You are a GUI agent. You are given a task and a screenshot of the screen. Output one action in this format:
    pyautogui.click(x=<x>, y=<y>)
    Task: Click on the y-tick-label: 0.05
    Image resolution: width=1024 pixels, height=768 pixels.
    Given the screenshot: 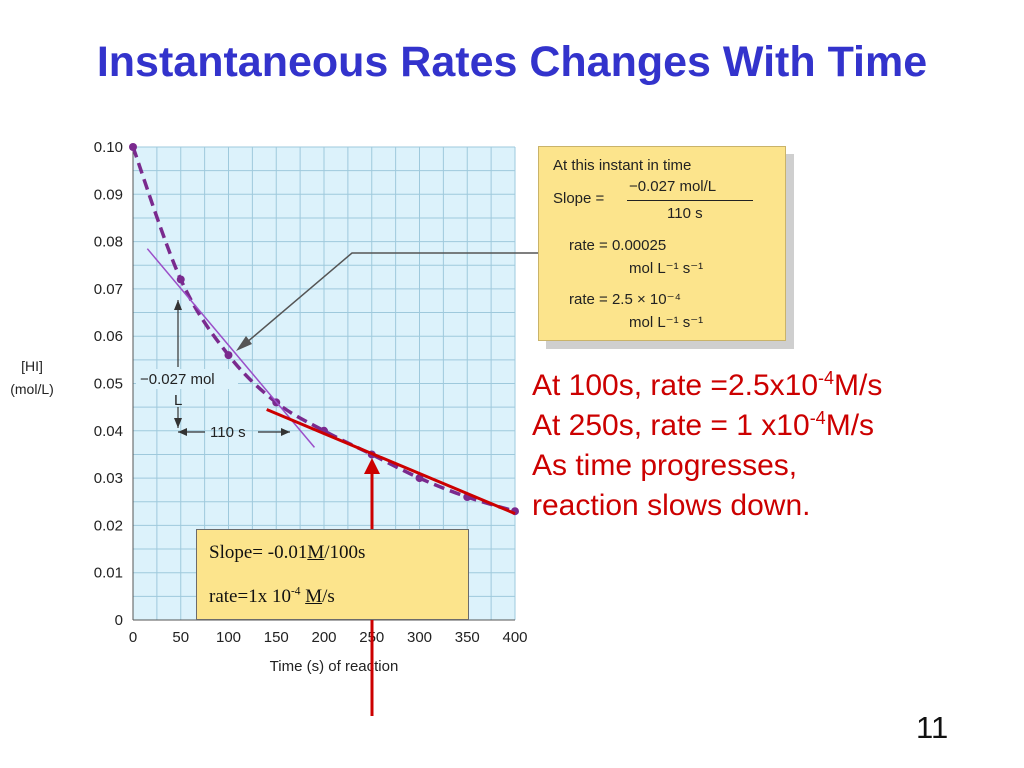 What is the action you would take?
    pyautogui.click(x=108, y=384)
    